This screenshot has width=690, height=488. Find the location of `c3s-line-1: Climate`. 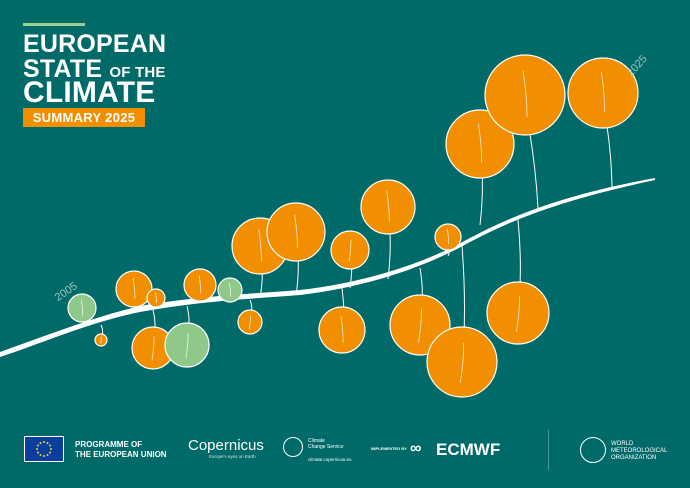

c3s-line-1: Climate is located at coordinates (316, 441).